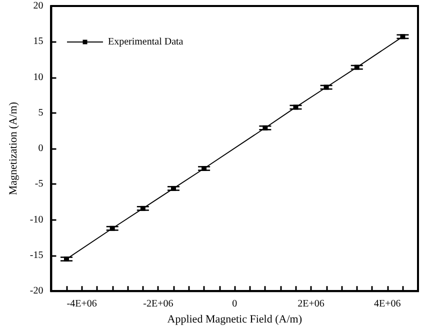 The width and height of the screenshot is (423, 330). What do you see at coordinates (39, 184) in the screenshot?
I see `y-tick-label: -5` at bounding box center [39, 184].